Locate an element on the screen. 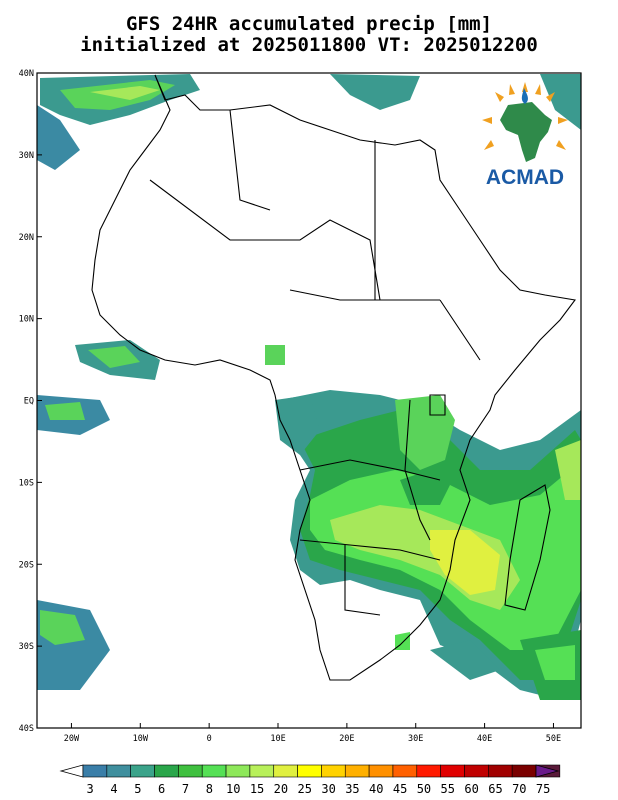 This screenshot has width=618, height=800. lat-tick-label: 40N is located at coordinates (26, 74).